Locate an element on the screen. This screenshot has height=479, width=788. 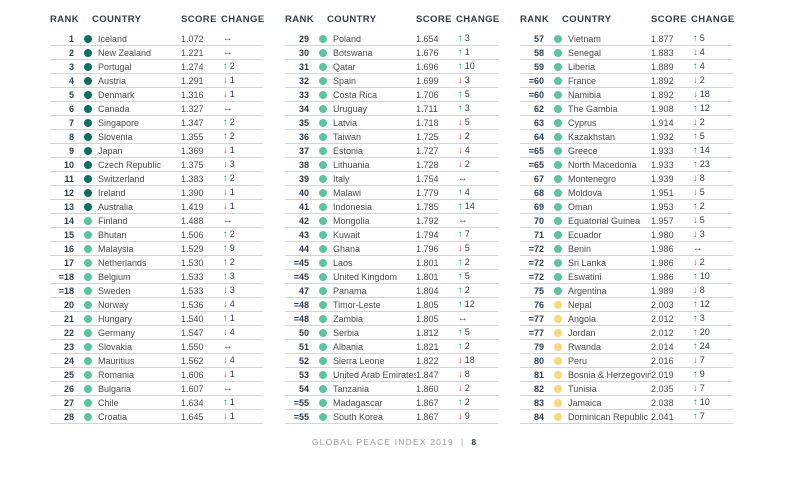
change-value: 10 is located at coordinates (704, 402).